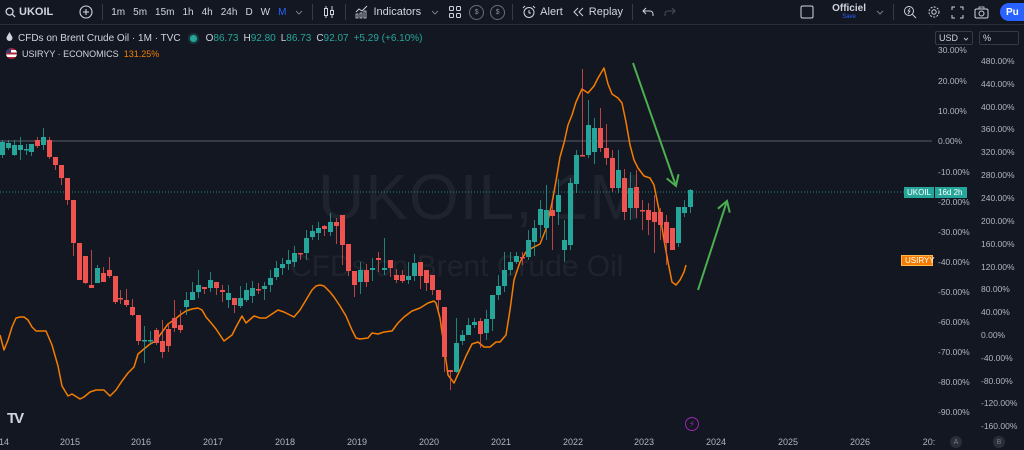  I want to click on timeframe-d: D, so click(249, 12).